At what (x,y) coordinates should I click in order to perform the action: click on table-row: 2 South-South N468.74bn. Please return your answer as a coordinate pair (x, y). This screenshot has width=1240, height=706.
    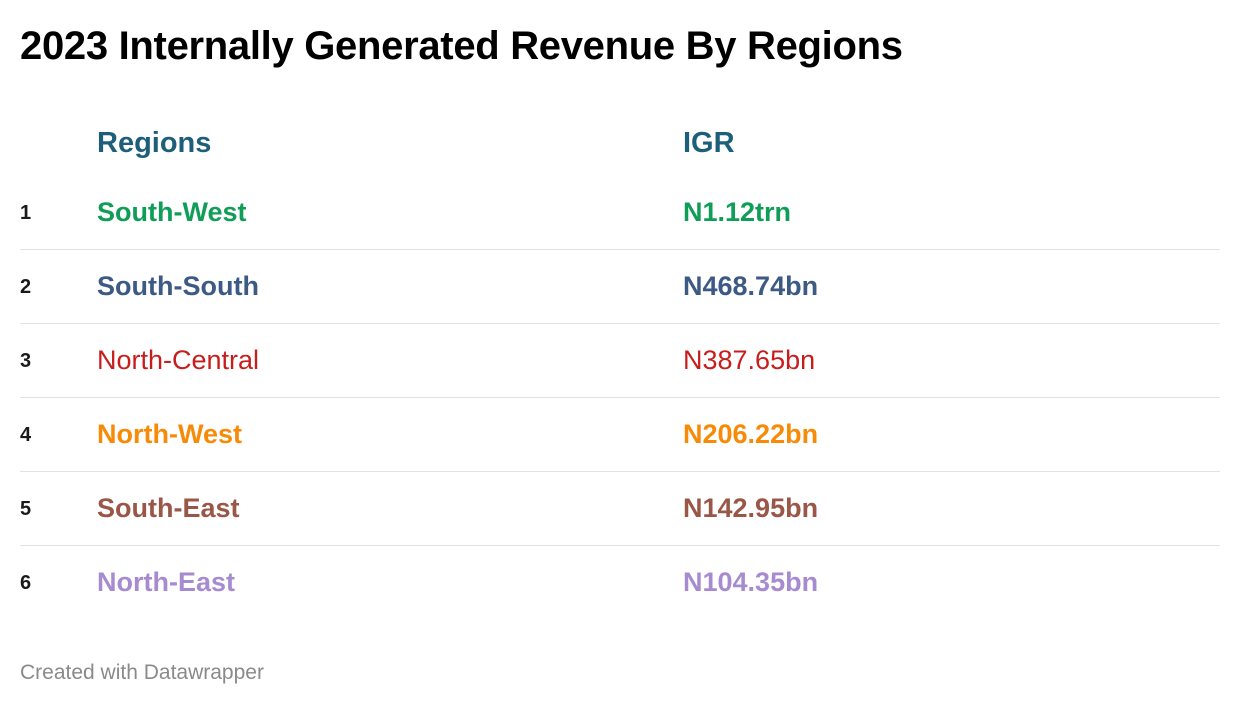
    Looking at the image, I should click on (620, 287).